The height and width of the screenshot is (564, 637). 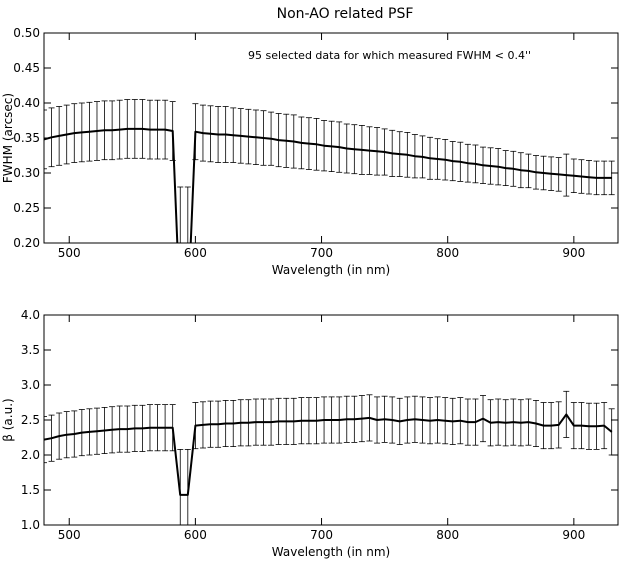 What do you see at coordinates (345, 14) in the screenshot?
I see `figure-title: Non-AO related PSF` at bounding box center [345, 14].